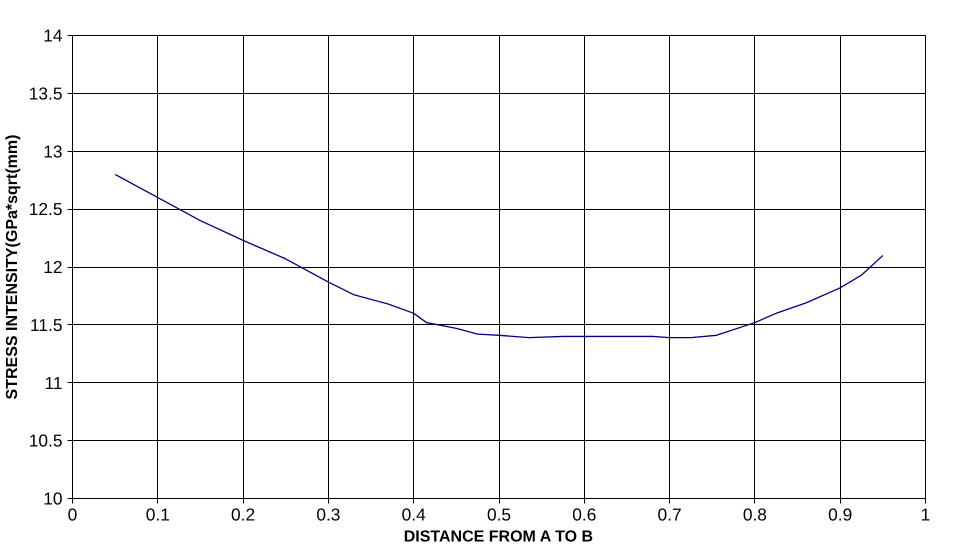  What do you see at coordinates (499, 514) in the screenshot?
I see `x-tick-label: 0.5` at bounding box center [499, 514].